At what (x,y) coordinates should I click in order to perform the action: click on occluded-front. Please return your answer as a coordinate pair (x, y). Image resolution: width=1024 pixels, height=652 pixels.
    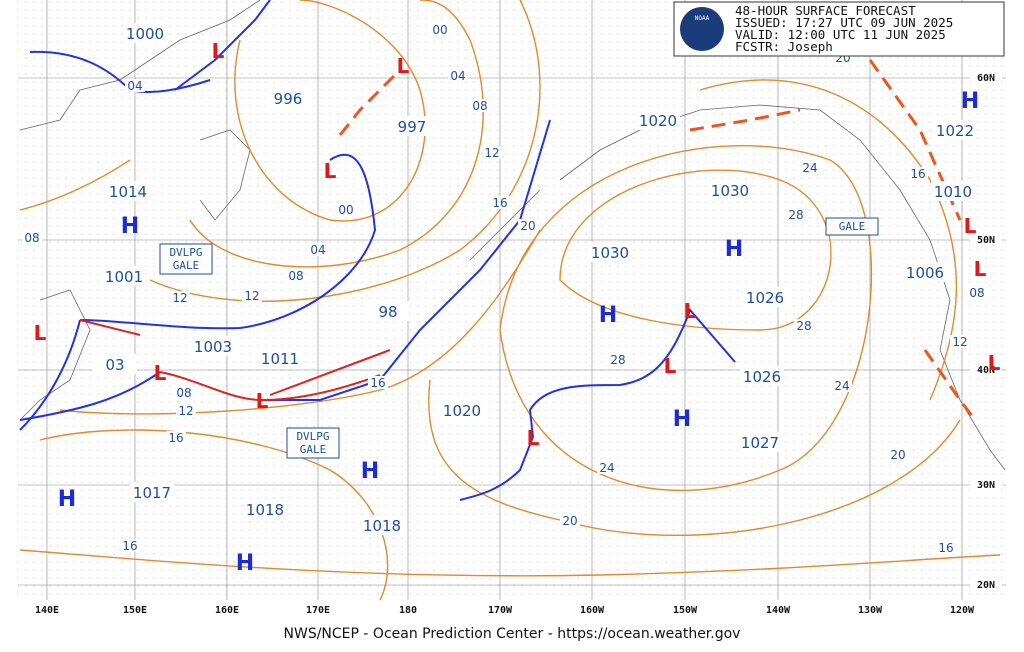
    Looking at the image, I should click on (228, 241).